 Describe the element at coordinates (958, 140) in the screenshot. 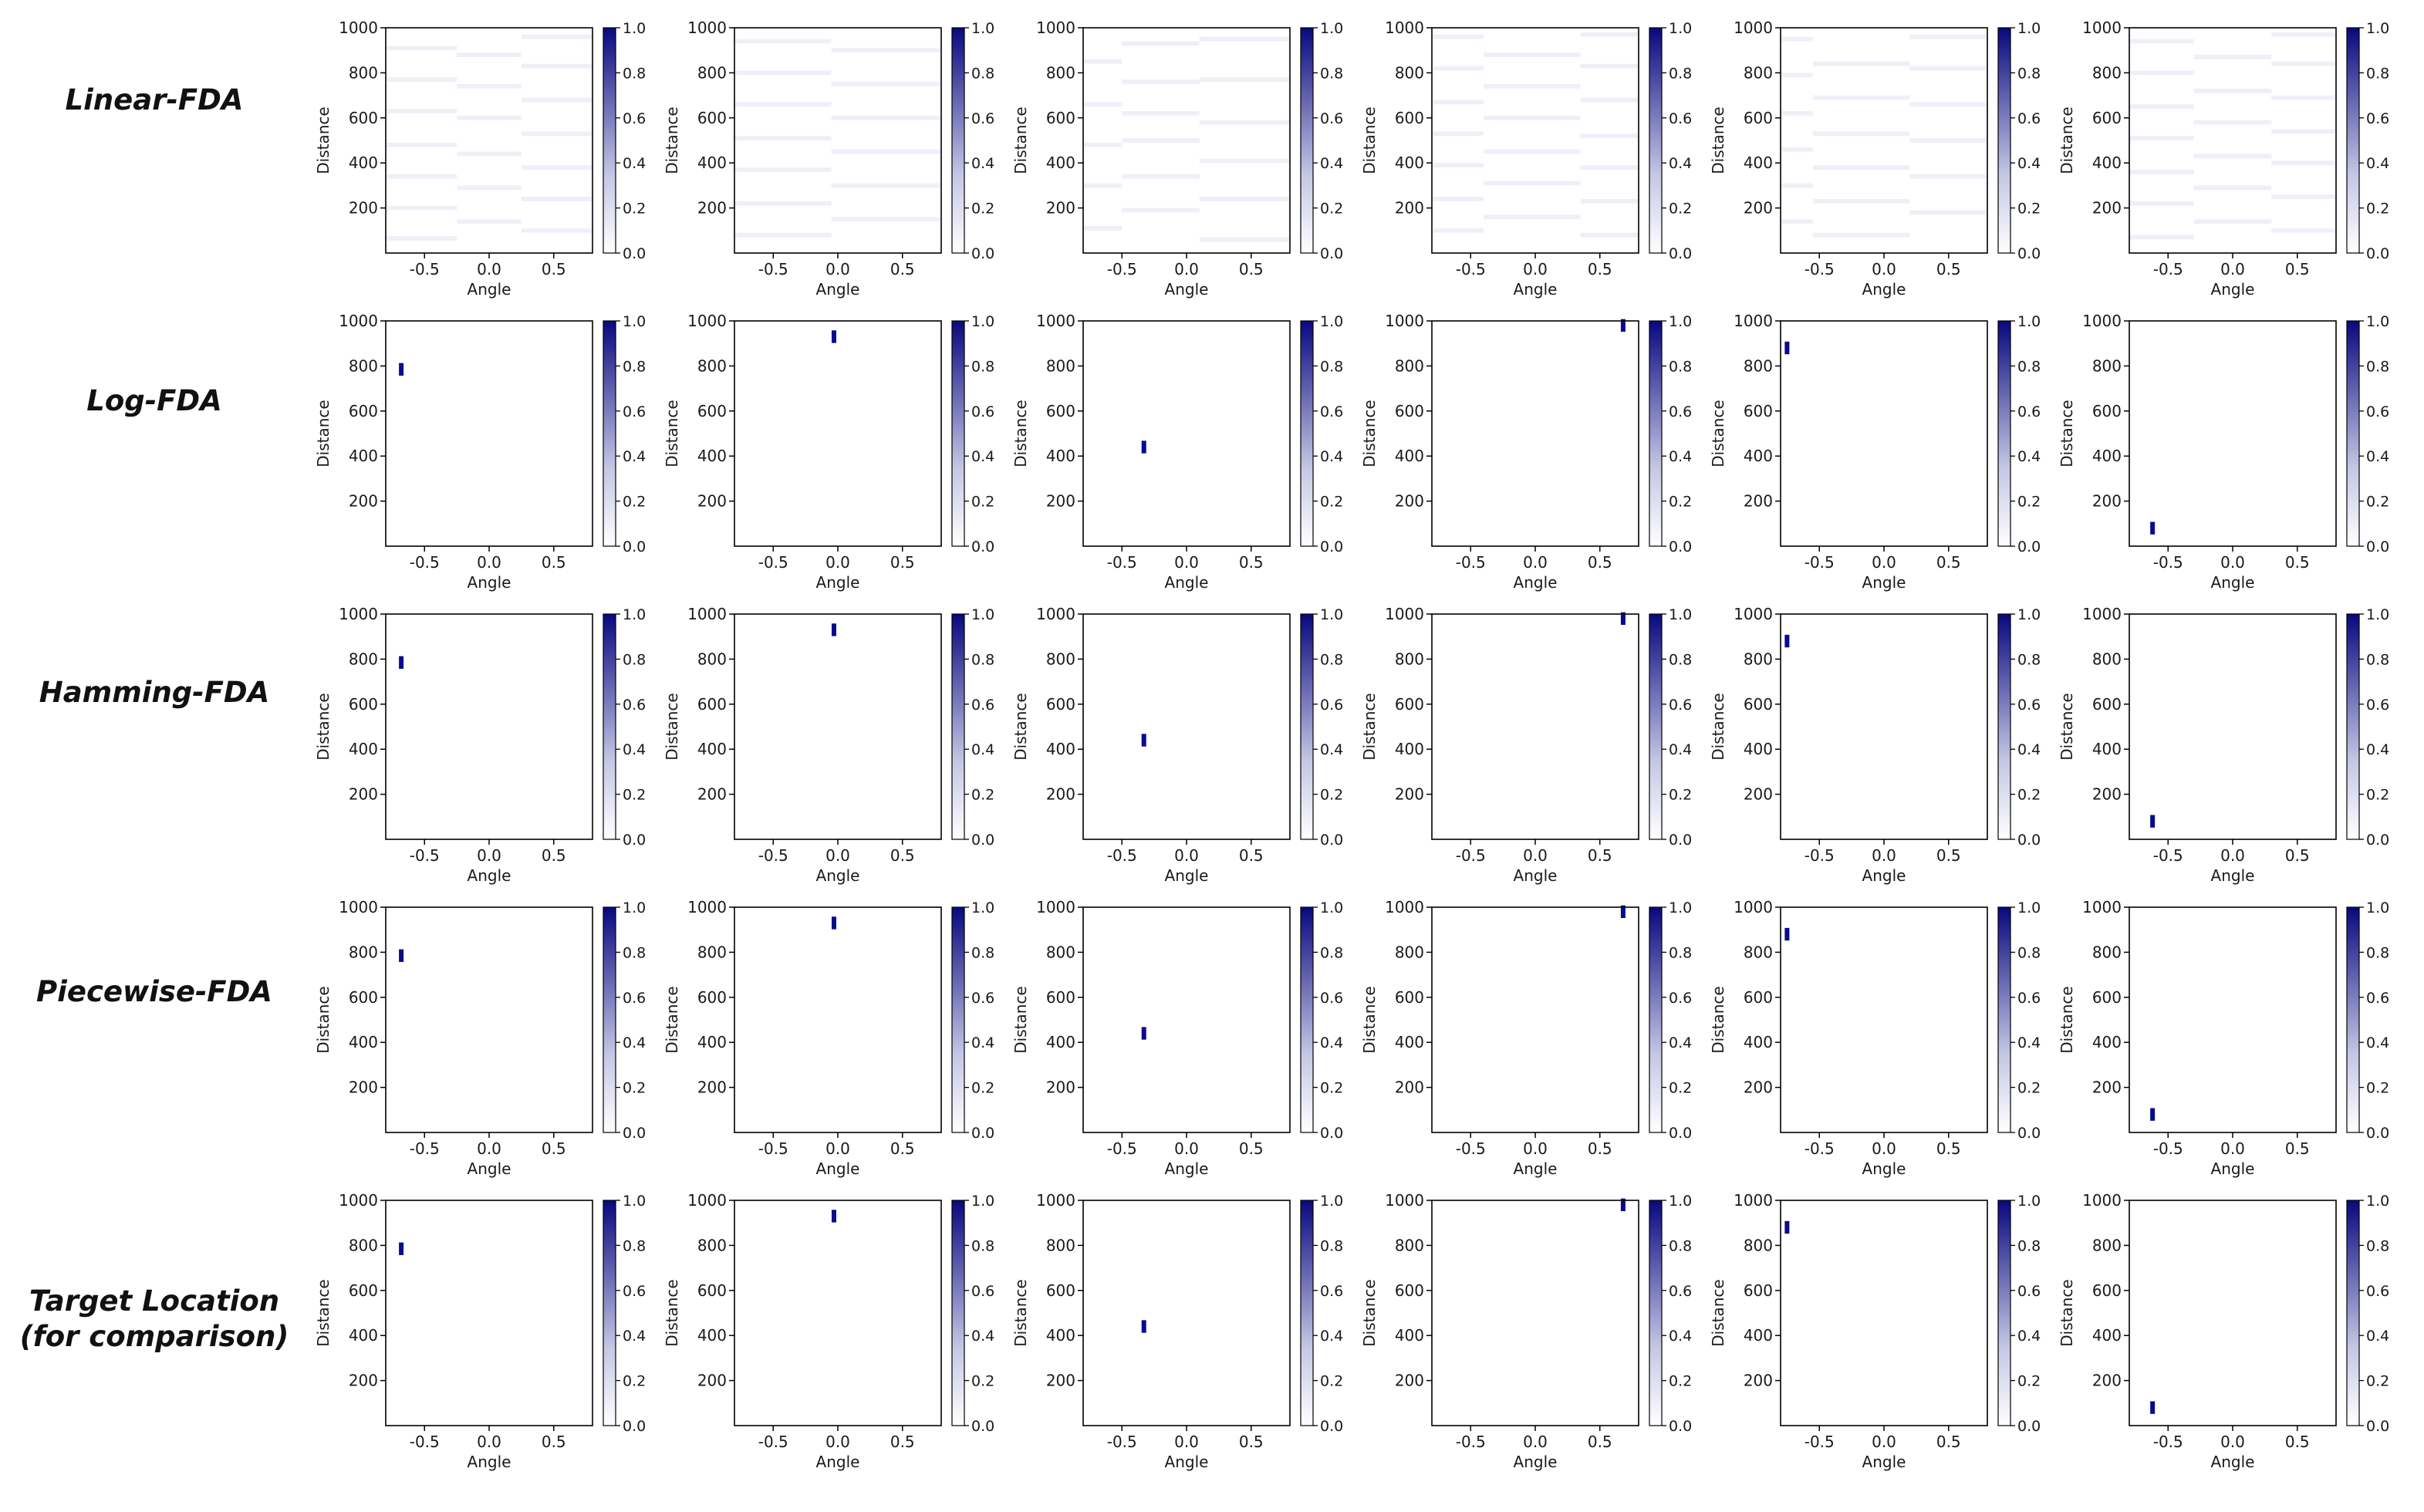

I see `panel-linear-2-colorbar` at that location.